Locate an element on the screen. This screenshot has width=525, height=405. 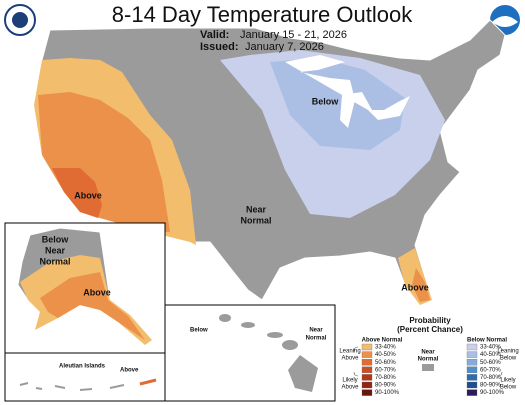
below-range: 50-60% is located at coordinates (490, 363).